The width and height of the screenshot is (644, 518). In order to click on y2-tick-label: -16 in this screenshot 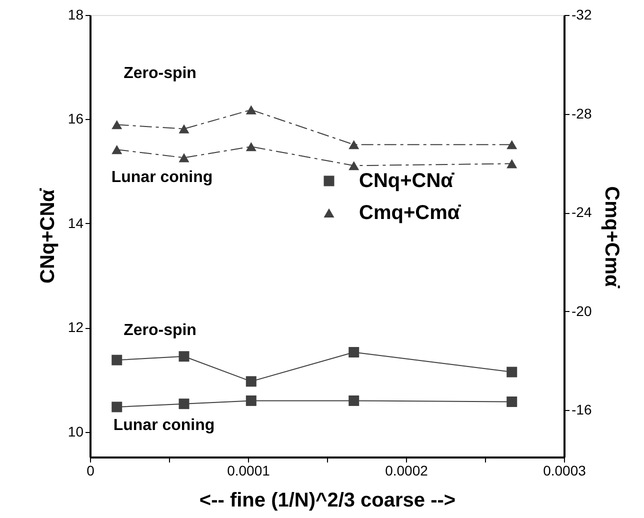, I will do `click(582, 410)`.